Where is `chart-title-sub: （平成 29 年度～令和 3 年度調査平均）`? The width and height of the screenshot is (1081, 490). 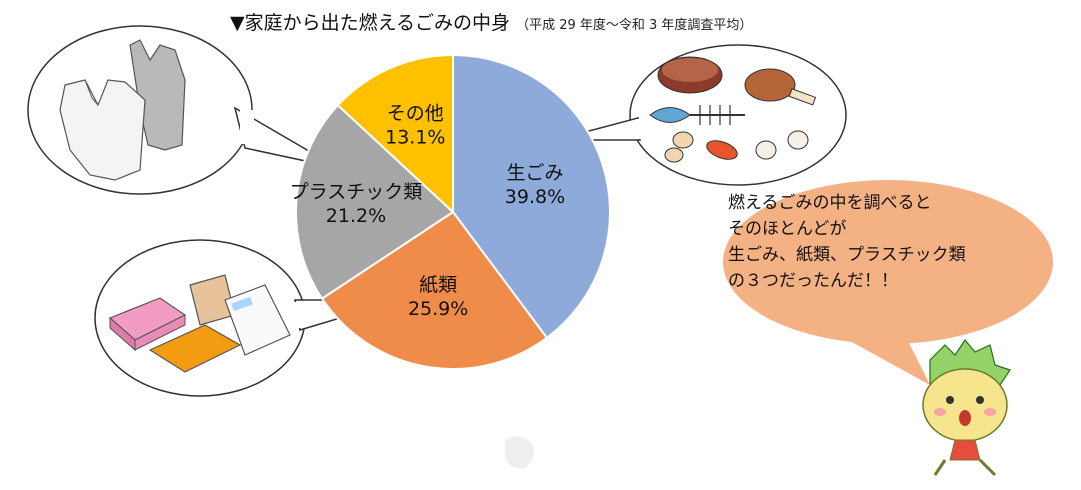 chart-title-sub: （平成 29 年度～令和 3 年度調査平均） is located at coordinates (634, 25).